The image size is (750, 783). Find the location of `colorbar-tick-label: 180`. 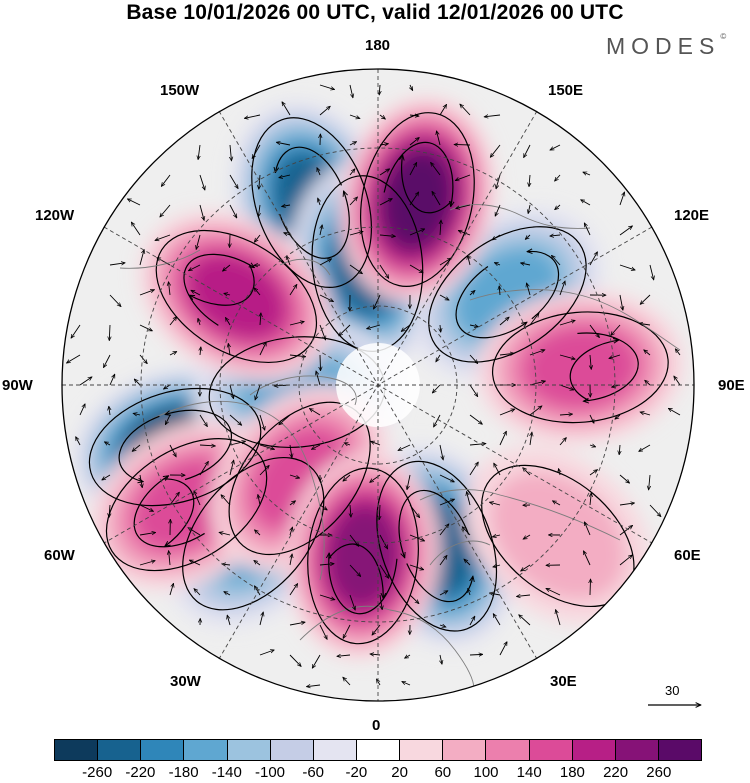

colorbar-tick-label: 180 is located at coordinates (572, 772).